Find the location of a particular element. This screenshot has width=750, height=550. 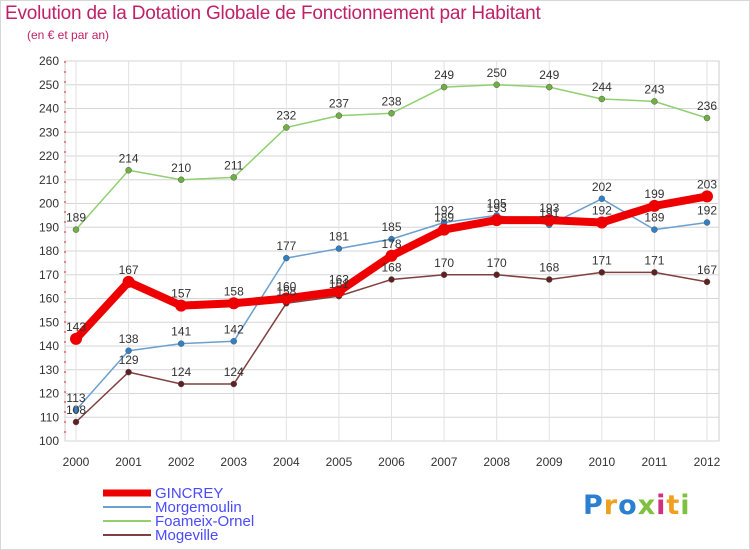

legend-label-gincrey: GINCREY is located at coordinates (189, 493).